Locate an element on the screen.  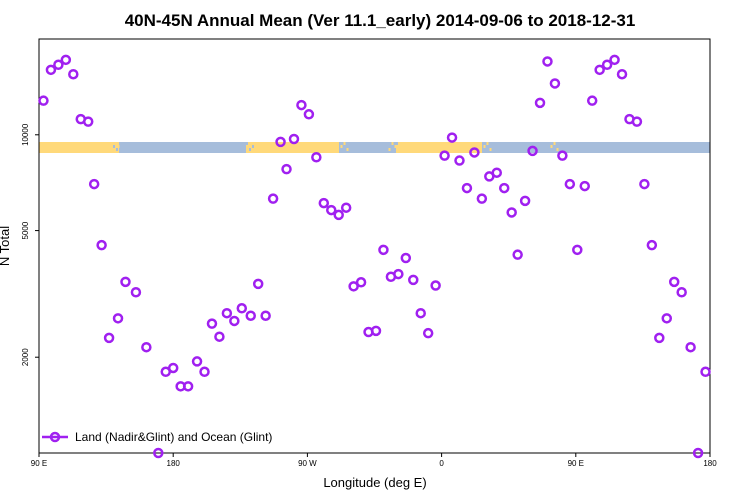
surface-type-band is located at coordinates (374, 147).